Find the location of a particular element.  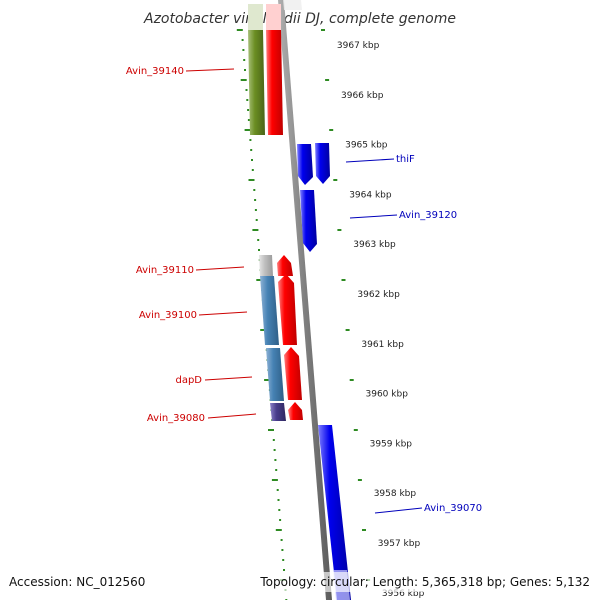

backbone-strand is located at coordinates (305, 300).